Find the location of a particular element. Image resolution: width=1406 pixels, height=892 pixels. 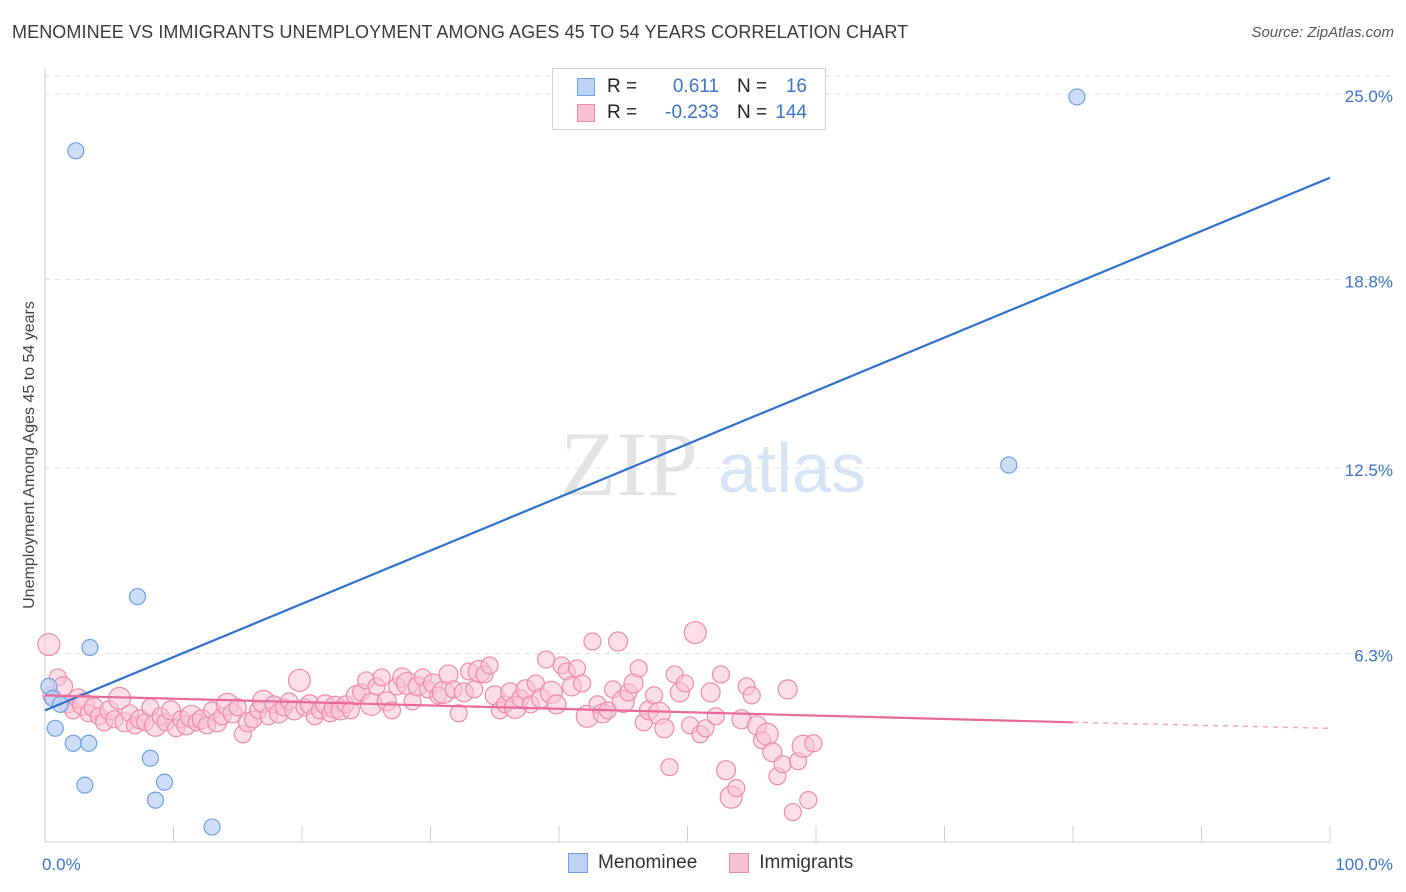

menominee-legend-swatch is located at coordinates (578, 863).